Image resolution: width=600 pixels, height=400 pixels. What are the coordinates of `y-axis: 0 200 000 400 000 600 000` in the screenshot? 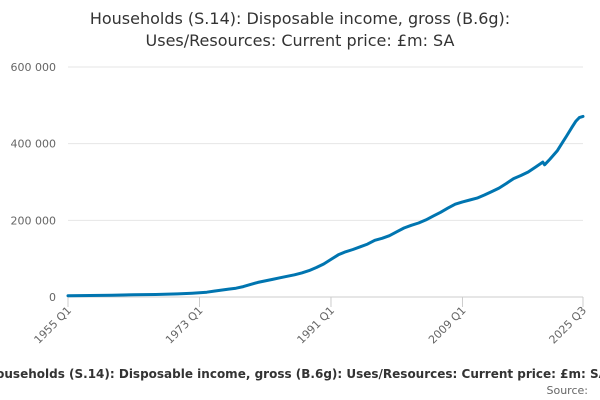 It's located at (34, 182).